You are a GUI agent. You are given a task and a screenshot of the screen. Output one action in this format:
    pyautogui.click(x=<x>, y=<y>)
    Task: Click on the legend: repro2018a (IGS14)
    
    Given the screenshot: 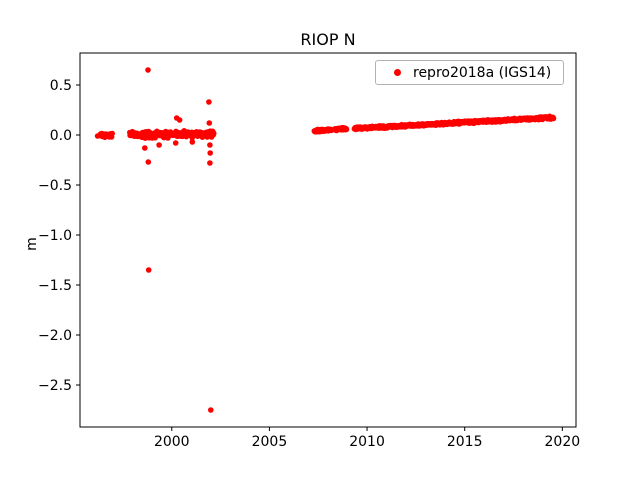 What is the action you would take?
    pyautogui.click(x=470, y=72)
    